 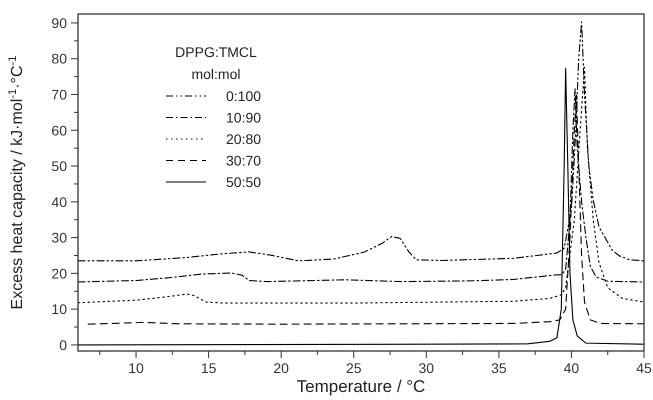 I want to click on y-tick-label: 0, so click(x=63, y=344).